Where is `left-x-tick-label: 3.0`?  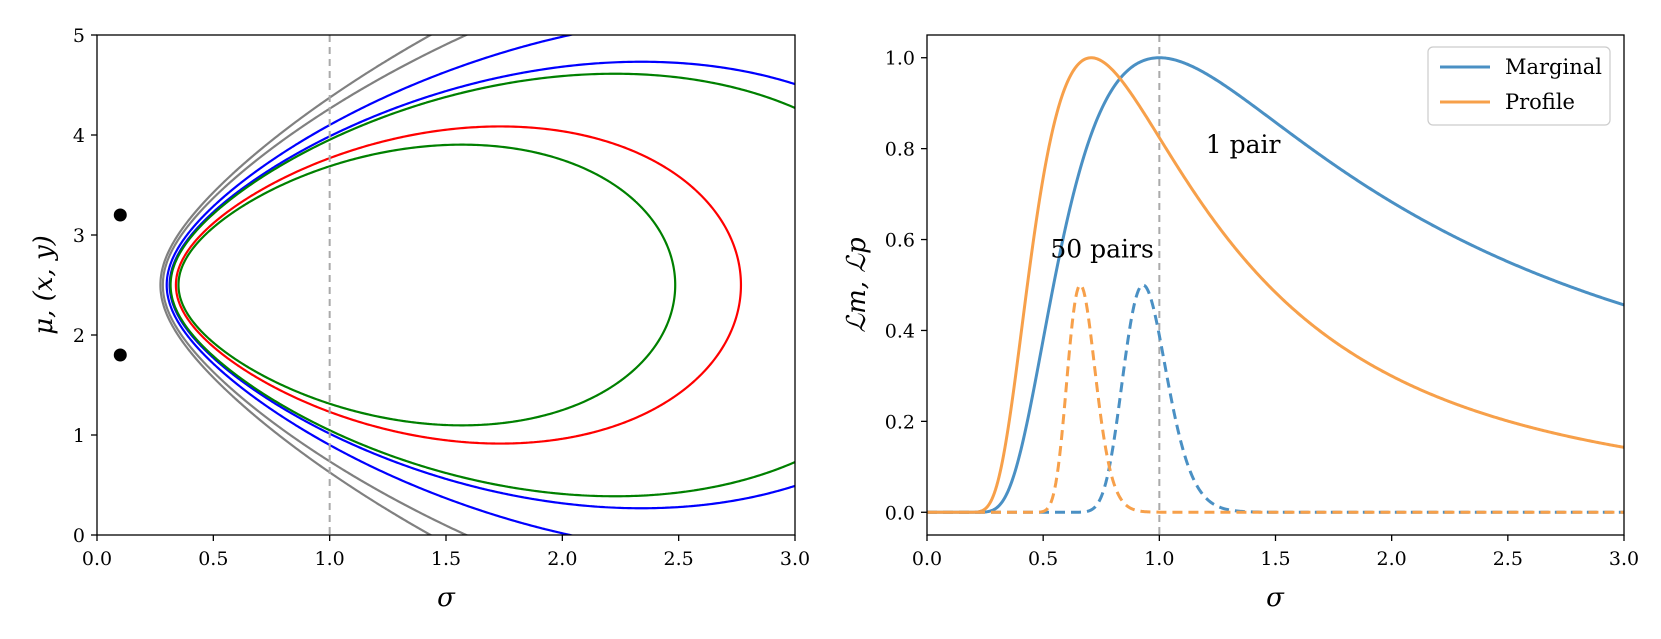 left-x-tick-label: 3.0 is located at coordinates (795, 559).